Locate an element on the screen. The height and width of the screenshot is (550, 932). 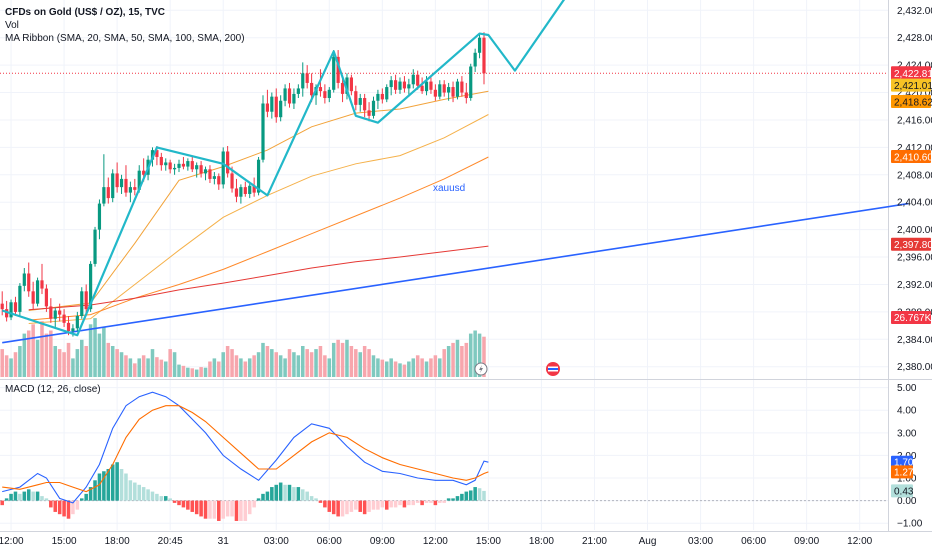
xauusd-trendline-label: xauusd is located at coordinates (449, 188).